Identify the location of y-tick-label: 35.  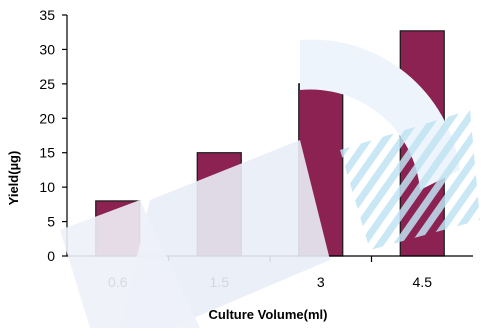
(47, 15).